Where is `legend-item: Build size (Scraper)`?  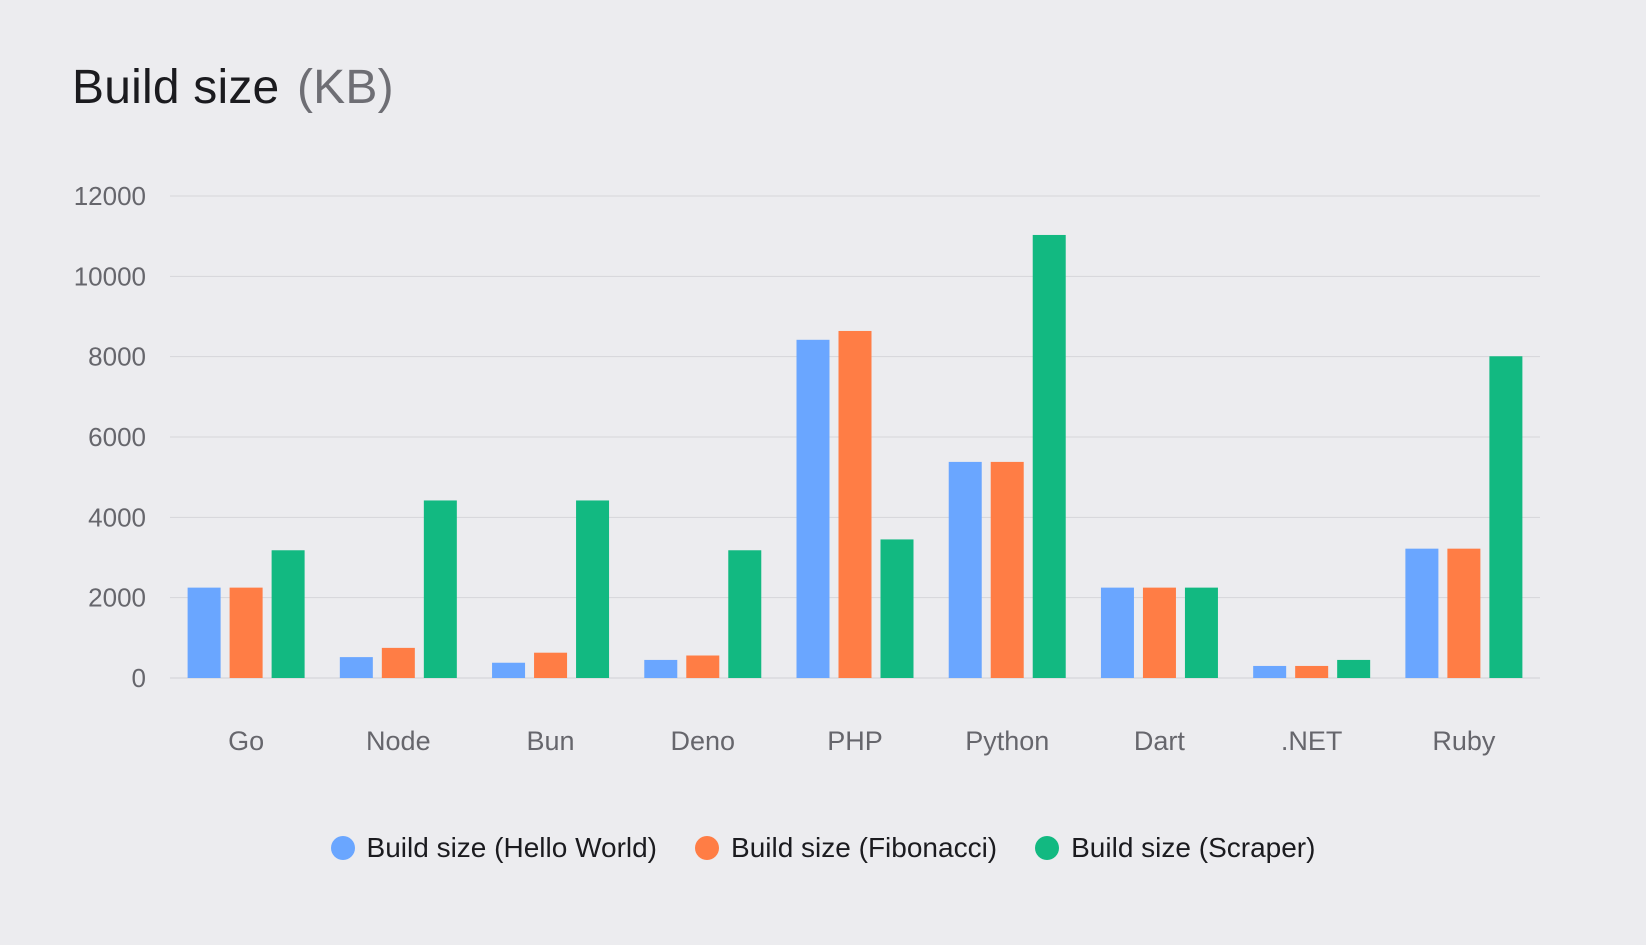
legend-item: Build size (Scraper) is located at coordinates (1175, 848).